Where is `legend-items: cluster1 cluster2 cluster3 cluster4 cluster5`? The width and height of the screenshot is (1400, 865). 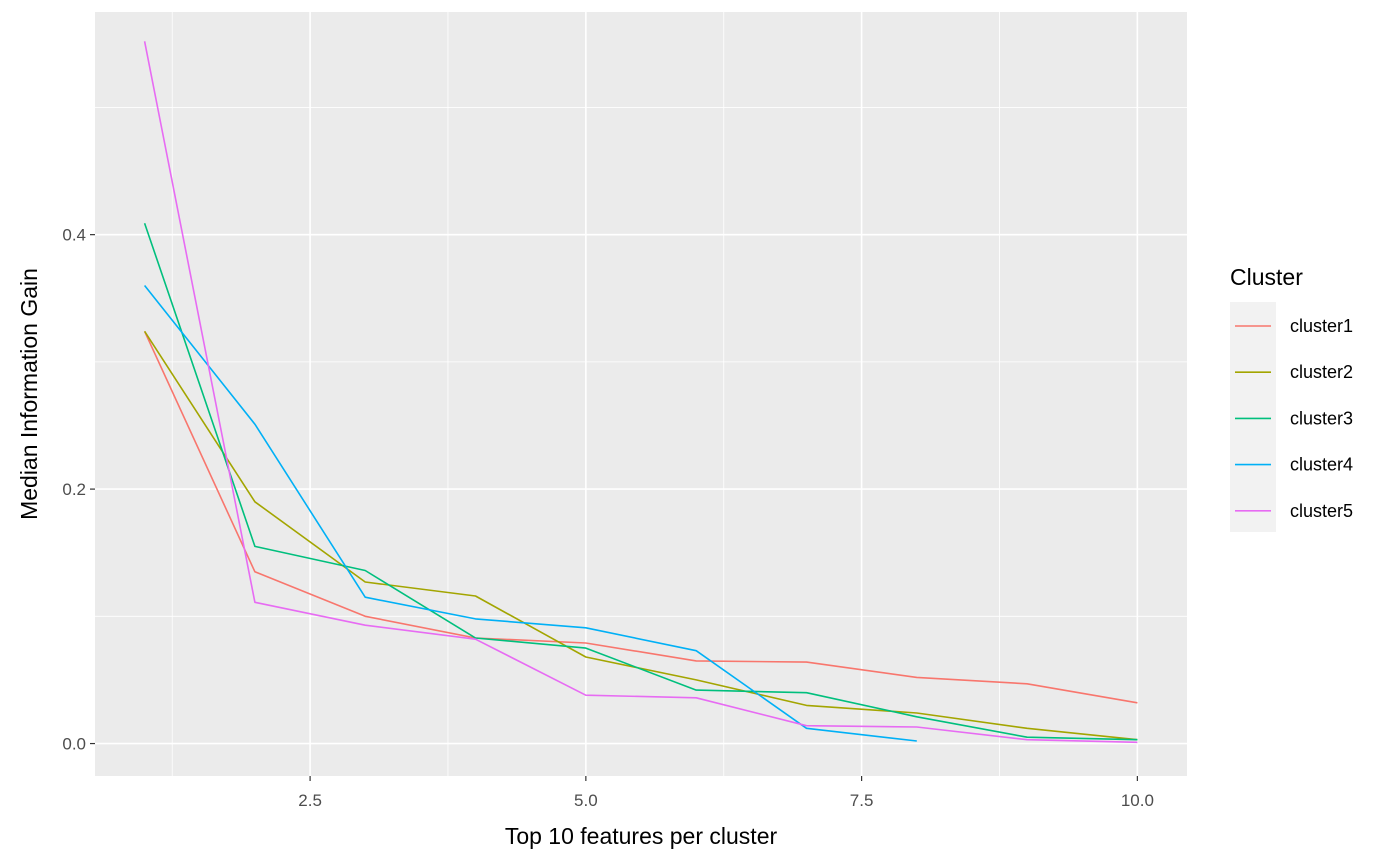 legend-items: cluster1 cluster2 cluster3 cluster4 cluster5 is located at coordinates (1294, 418).